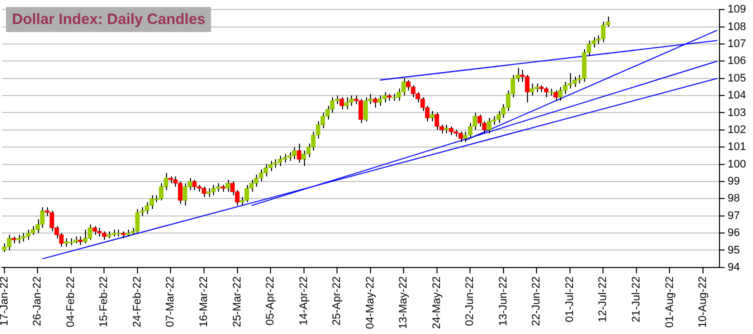  I want to click on x-tick-label: 15-Feb-22, so click(104, 302).